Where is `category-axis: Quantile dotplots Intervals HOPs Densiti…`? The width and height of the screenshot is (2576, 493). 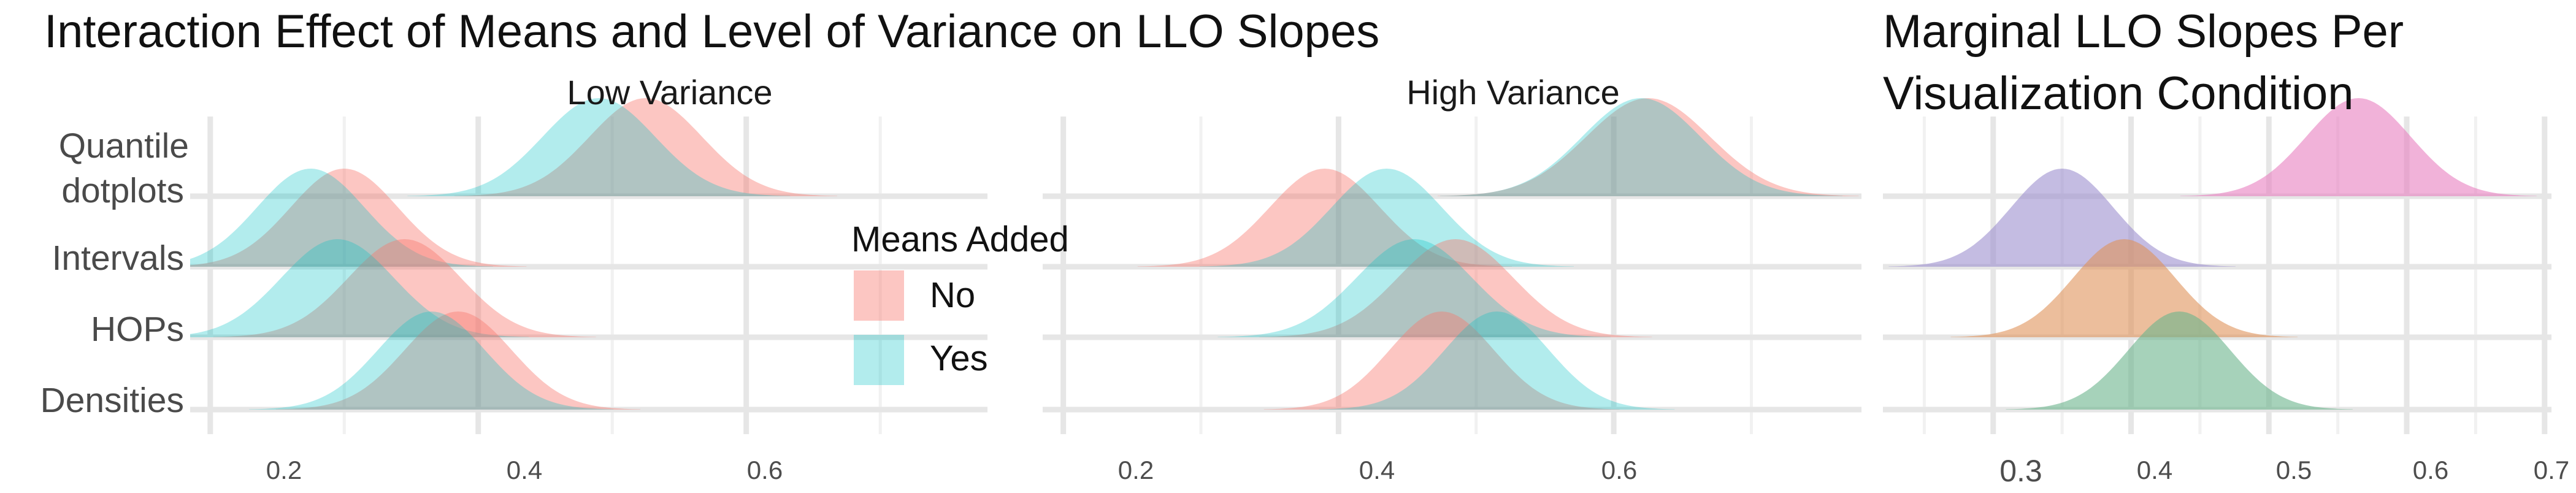 category-axis: Quantile dotplots Intervals HOPs Densiti… is located at coordinates (114, 273).